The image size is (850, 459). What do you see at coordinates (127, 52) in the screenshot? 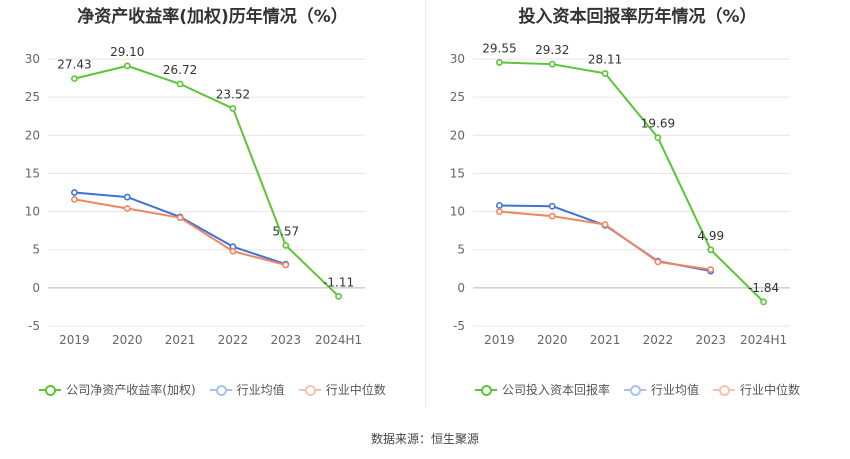
I see `data-label: 29.10` at bounding box center [127, 52].